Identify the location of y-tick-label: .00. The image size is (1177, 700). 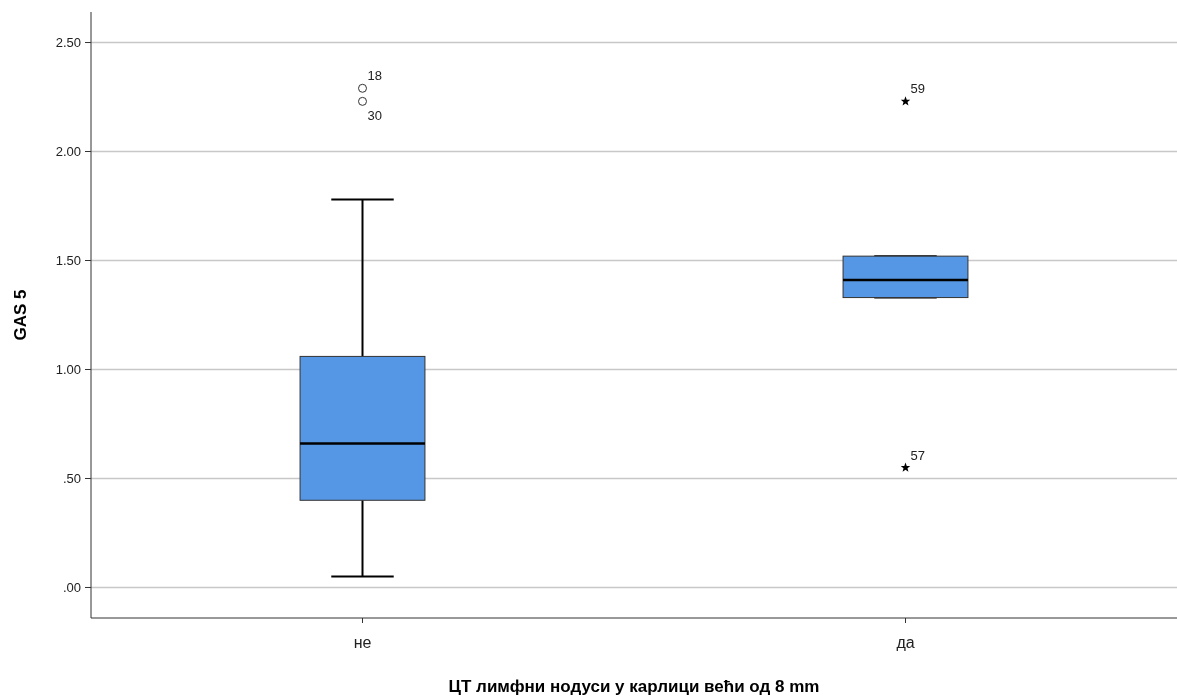
(71, 588).